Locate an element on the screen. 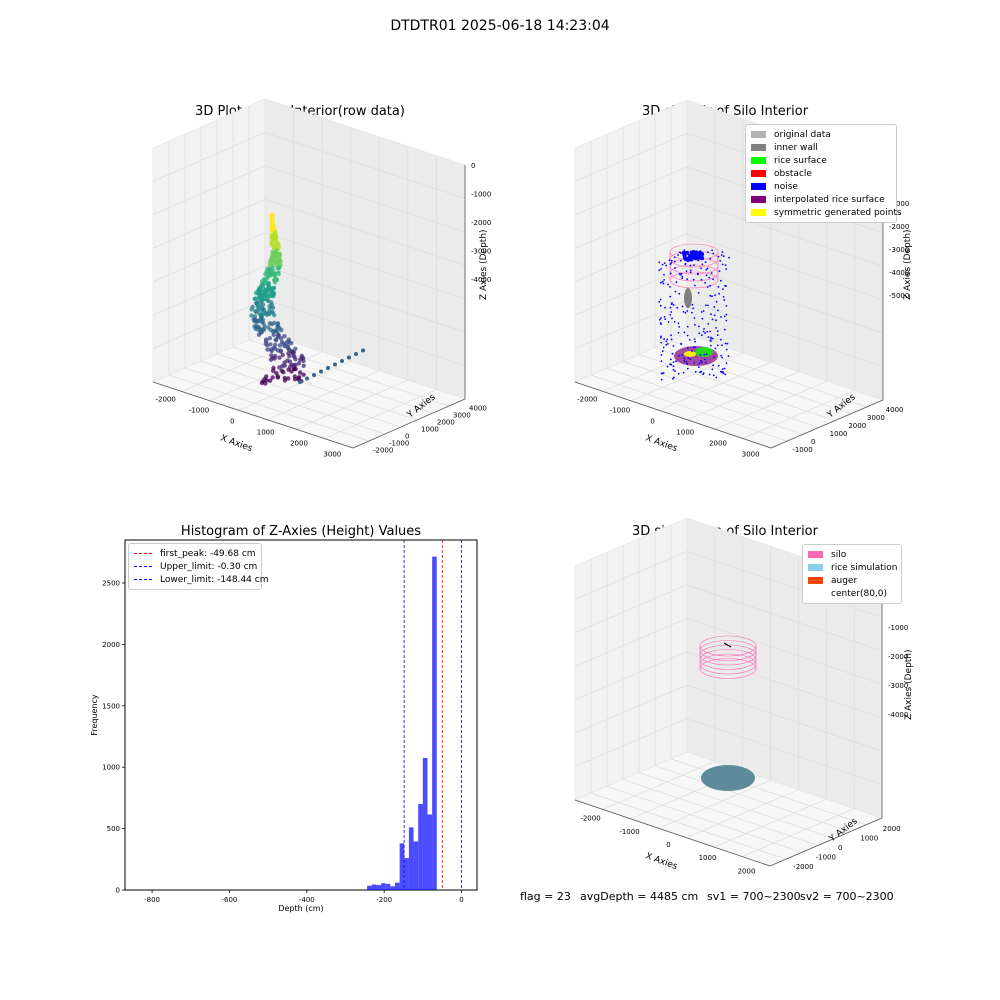 This screenshot has height=1000, width=1000. tick-label: 0 is located at coordinates (652, 422).